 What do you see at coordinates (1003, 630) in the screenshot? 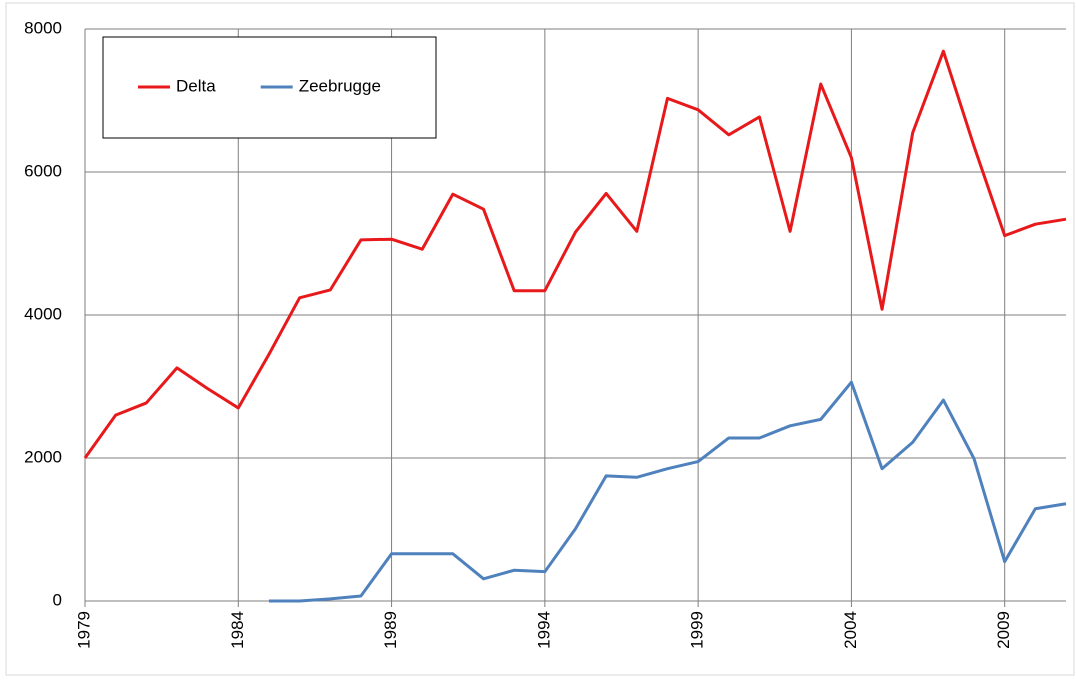
I see `x-tick-label: 2009` at bounding box center [1003, 630].